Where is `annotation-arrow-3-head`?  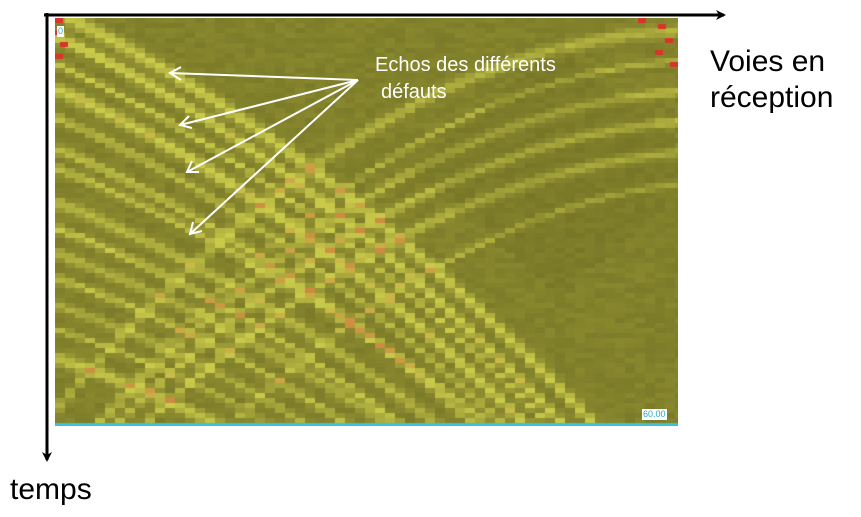
annotation-arrow-3-head is located at coordinates (192, 166).